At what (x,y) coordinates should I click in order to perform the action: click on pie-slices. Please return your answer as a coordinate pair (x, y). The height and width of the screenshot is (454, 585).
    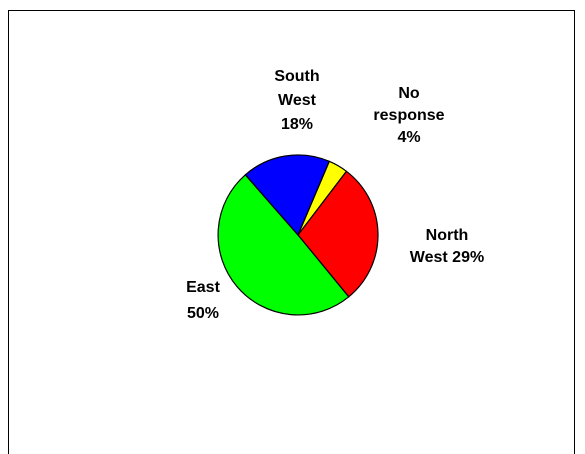
    Looking at the image, I should click on (298, 235).